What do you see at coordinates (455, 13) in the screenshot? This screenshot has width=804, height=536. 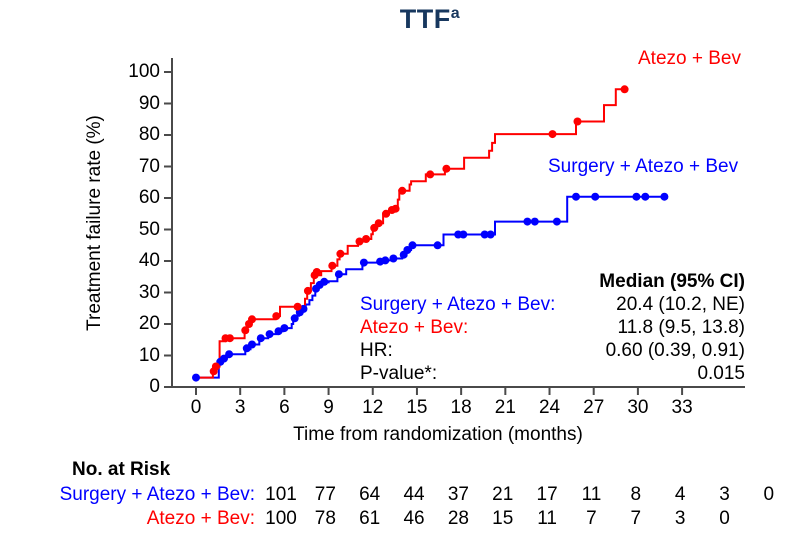 I see `chart-title-superscript: a` at bounding box center [455, 13].